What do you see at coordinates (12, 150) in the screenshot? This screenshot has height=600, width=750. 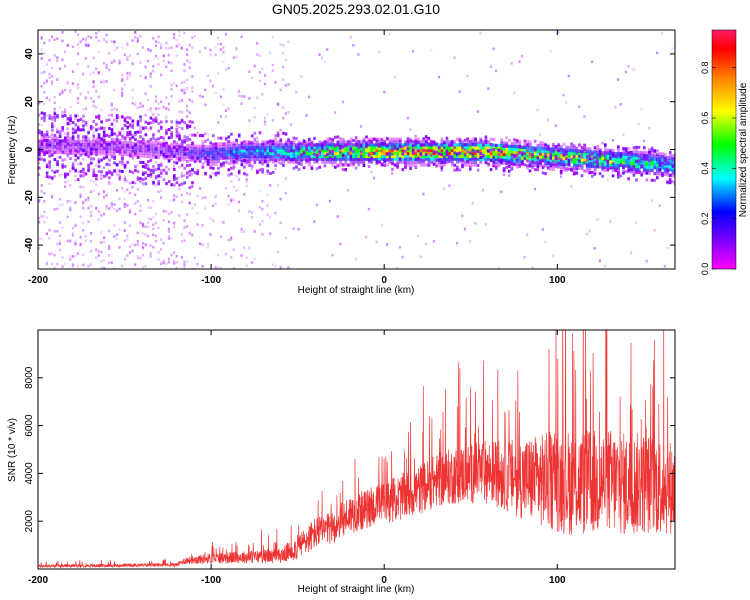 I see `heatmap-y-axis-label: Frequency (Hz)` at bounding box center [12, 150].